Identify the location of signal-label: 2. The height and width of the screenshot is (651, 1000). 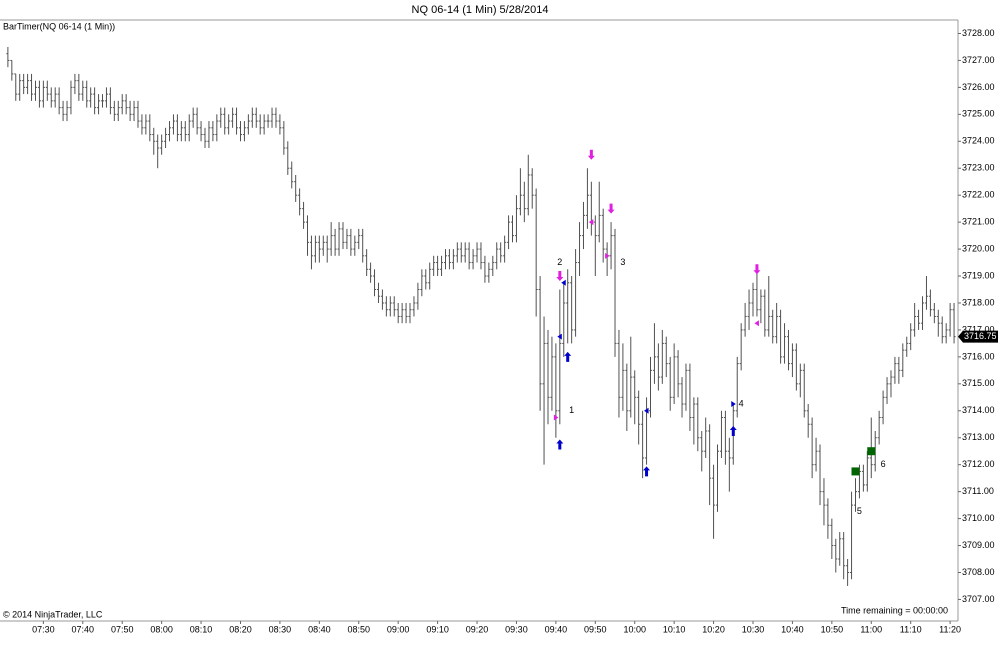
(559, 262).